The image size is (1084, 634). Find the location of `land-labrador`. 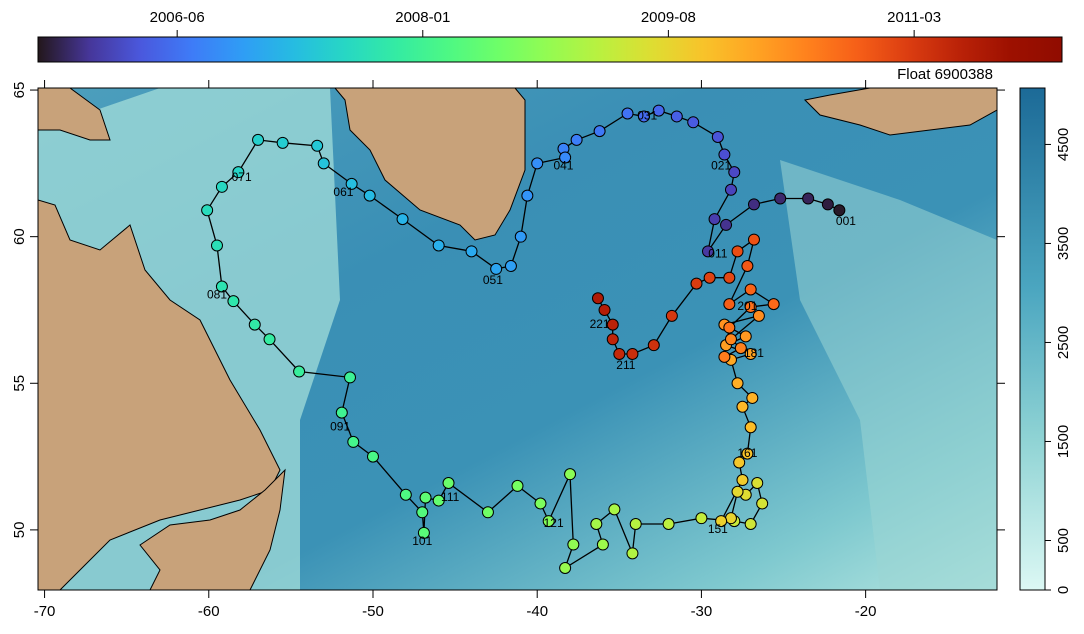

land-labrador is located at coordinates (159, 394).